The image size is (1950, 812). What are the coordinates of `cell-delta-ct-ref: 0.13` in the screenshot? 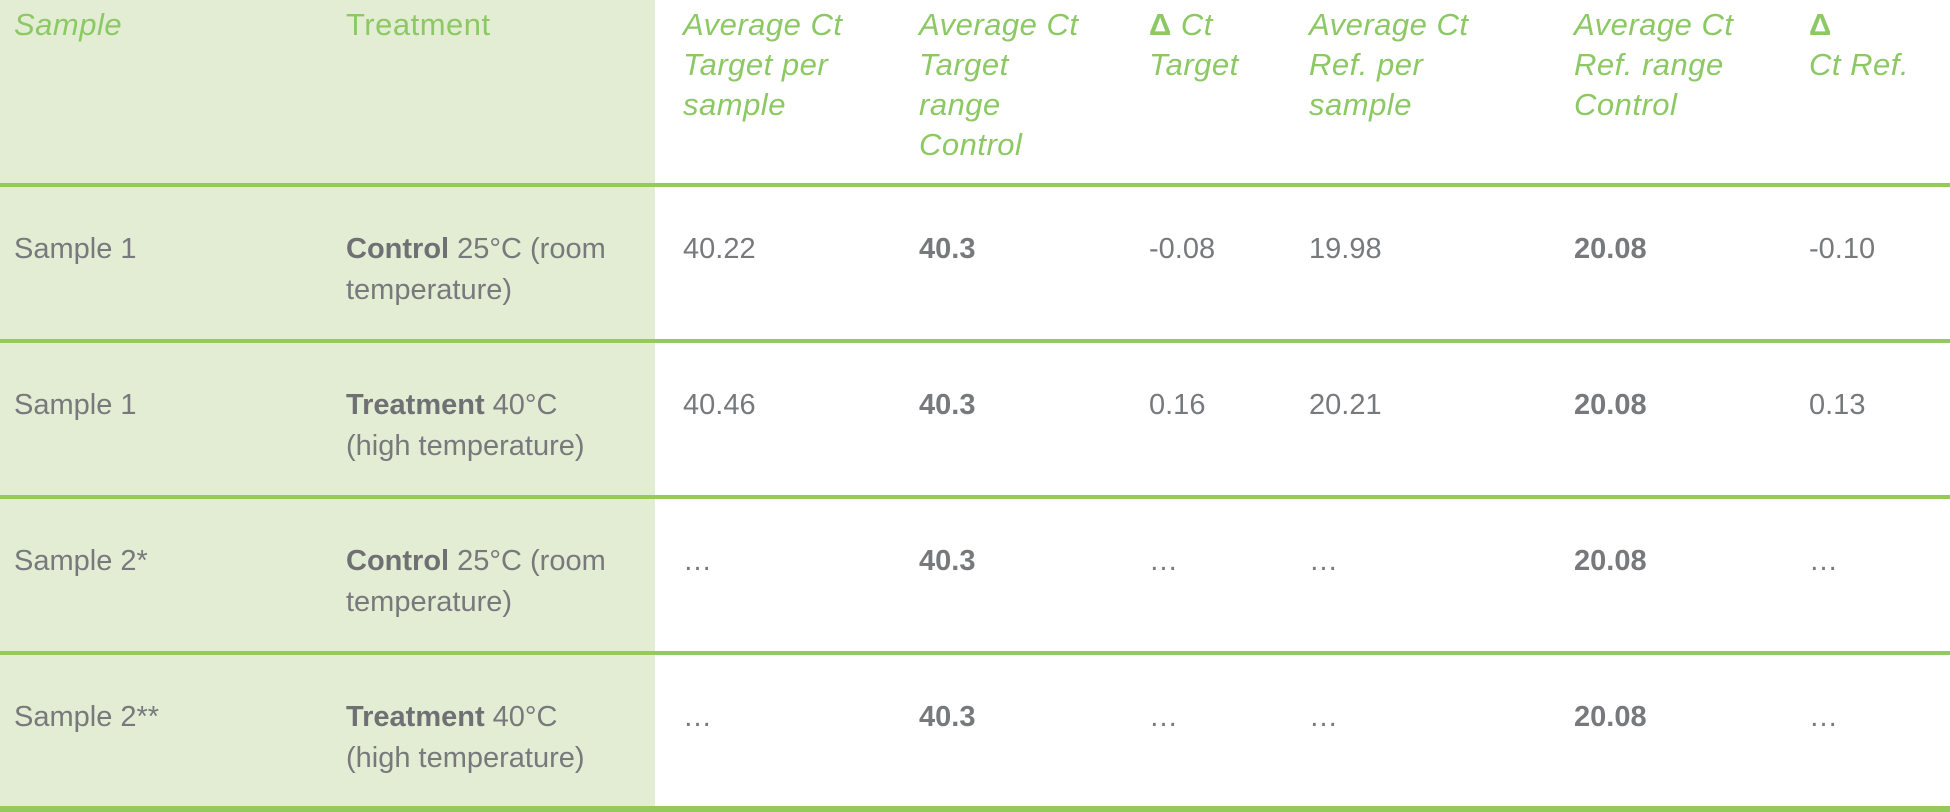 It's located at (1867, 420).